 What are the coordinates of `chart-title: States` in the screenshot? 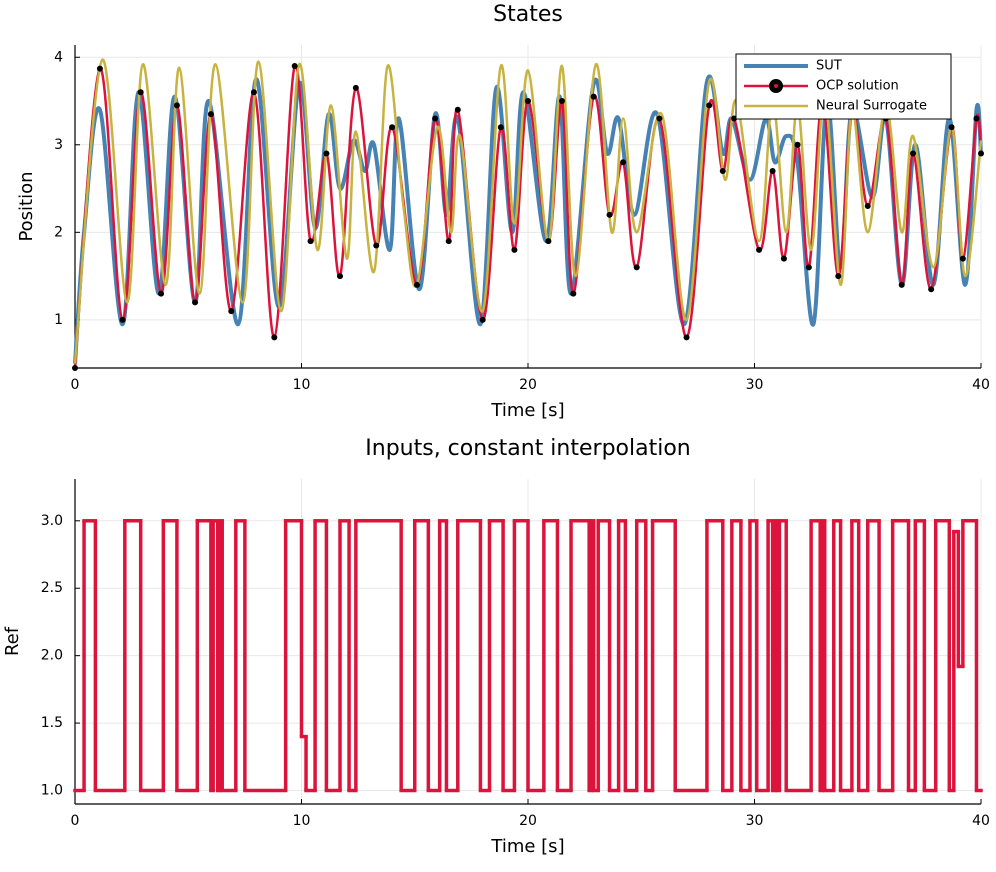 It's located at (528, 14).